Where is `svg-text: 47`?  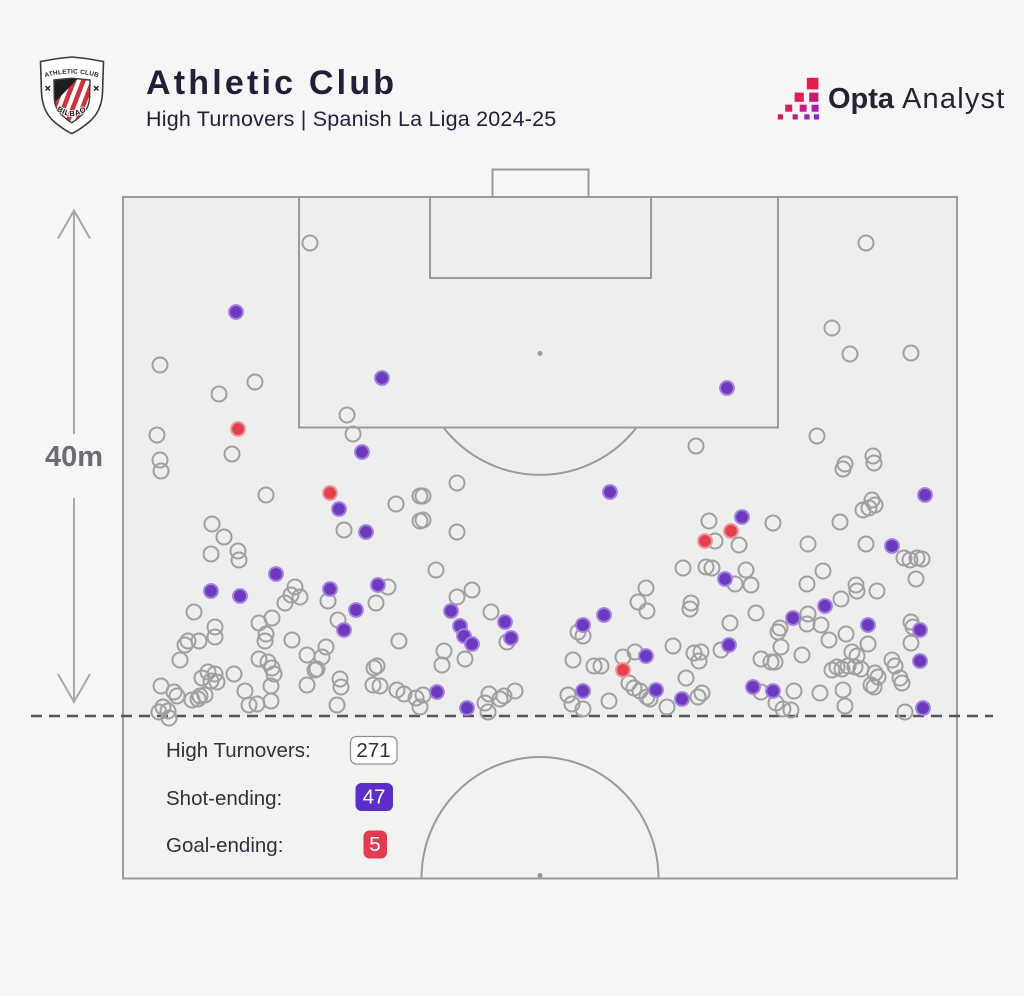
svg-text: 47 is located at coordinates (374, 797).